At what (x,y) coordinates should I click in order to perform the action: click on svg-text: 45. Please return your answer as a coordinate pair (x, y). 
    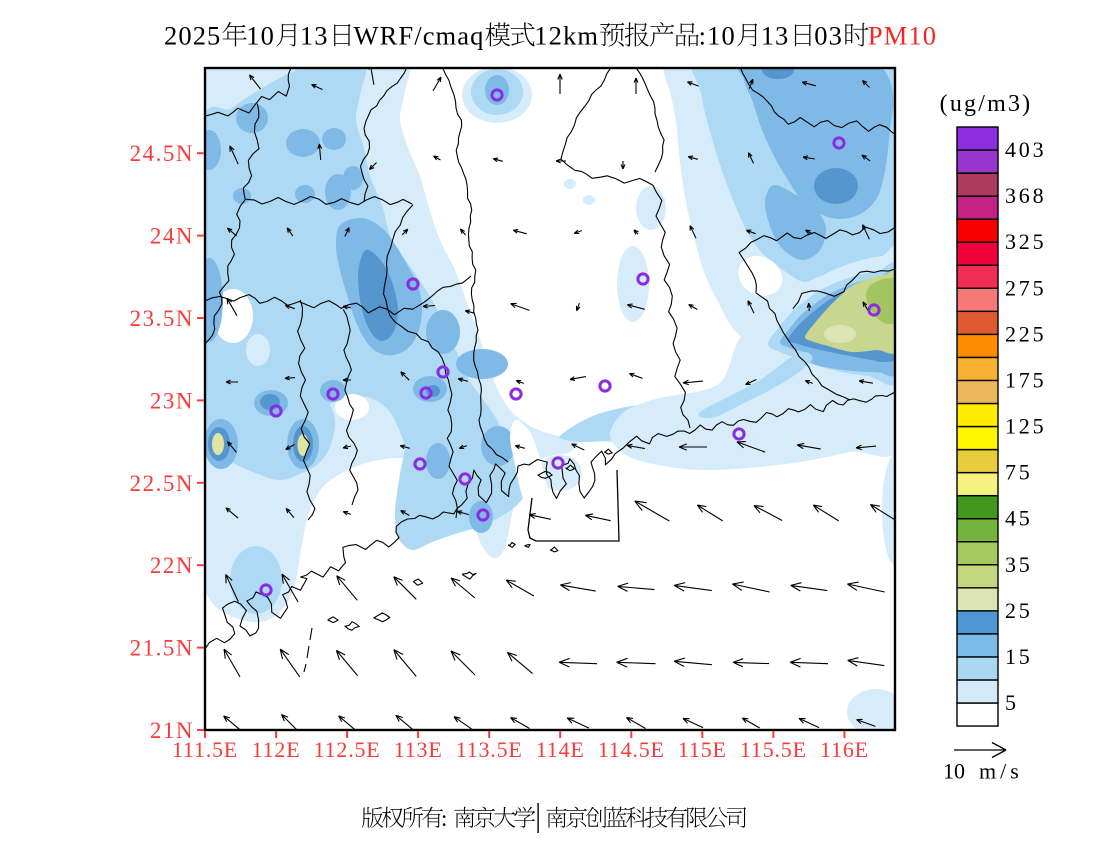
    Looking at the image, I should click on (1019, 518).